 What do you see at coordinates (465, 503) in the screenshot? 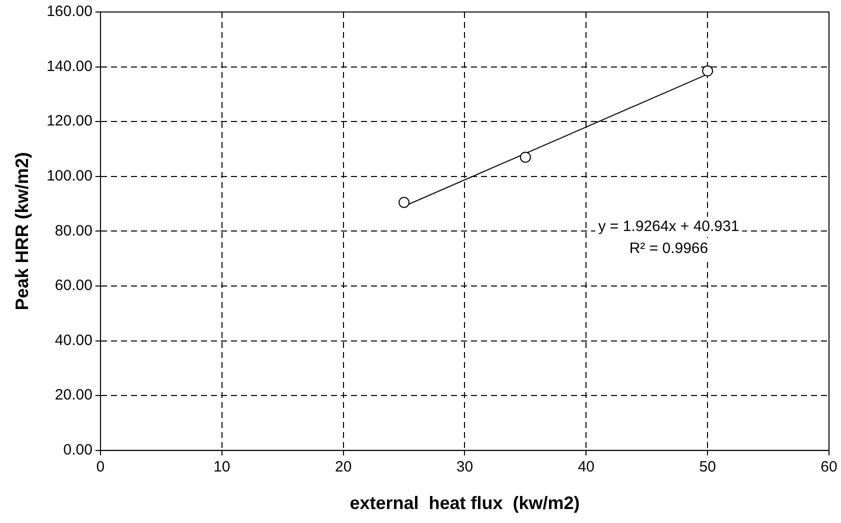
I see `x-axis-title: external heat flux (kw/m2)` at bounding box center [465, 503].